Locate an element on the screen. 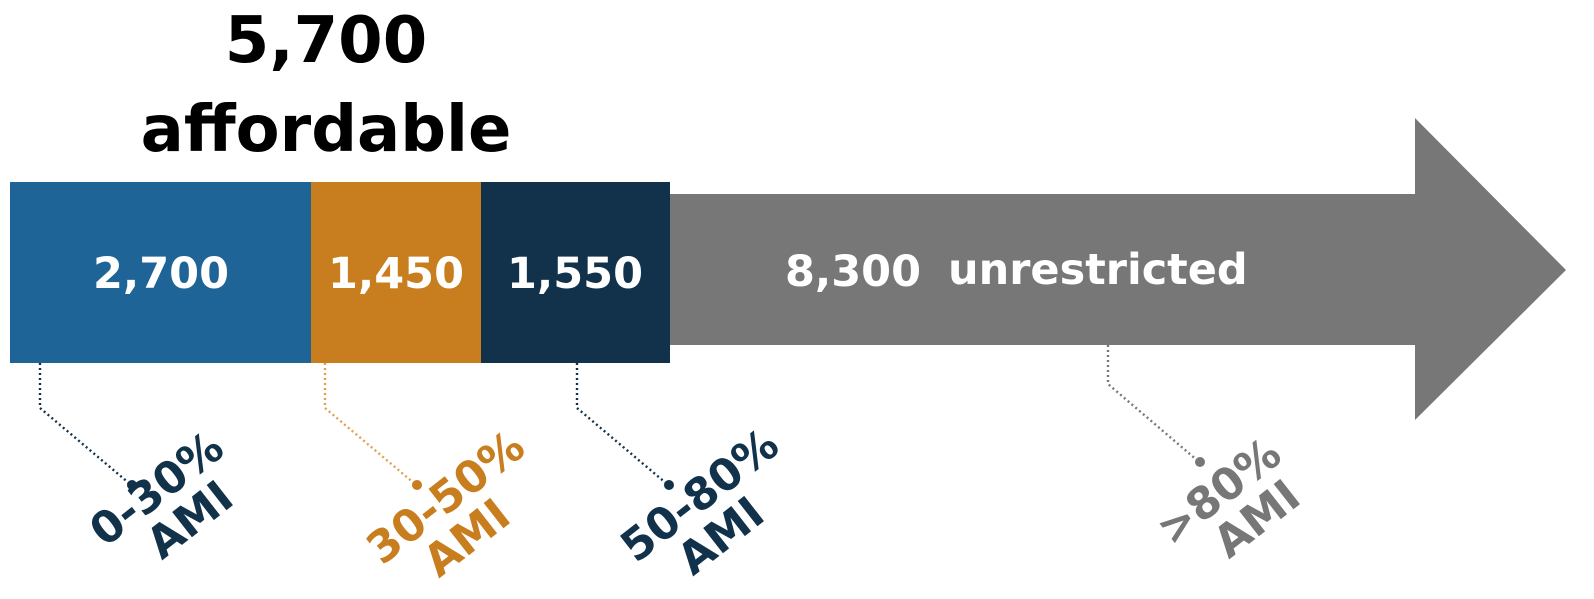 The height and width of the screenshot is (599, 1594). value-label-50-80: 1,550 is located at coordinates (575, 274).